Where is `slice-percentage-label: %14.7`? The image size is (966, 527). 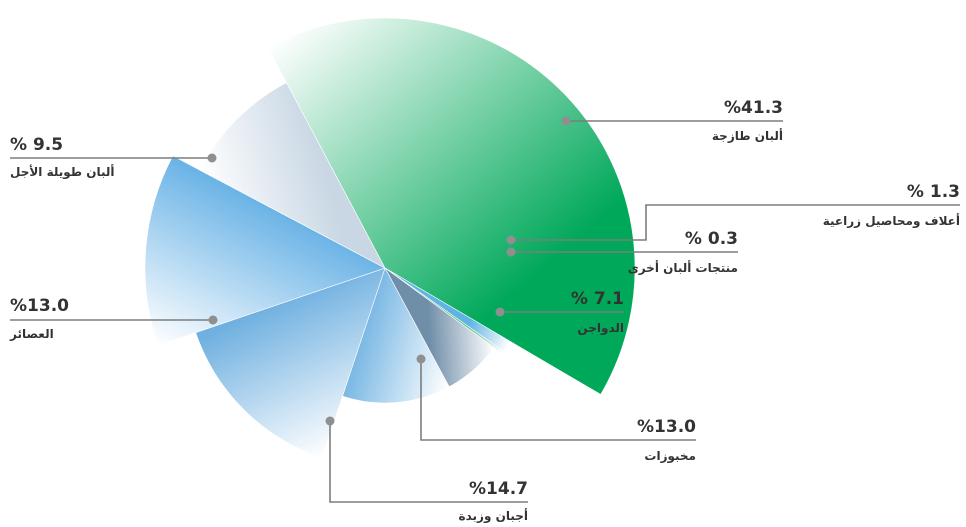 slice-percentage-label: %14.7 is located at coordinates (498, 489).